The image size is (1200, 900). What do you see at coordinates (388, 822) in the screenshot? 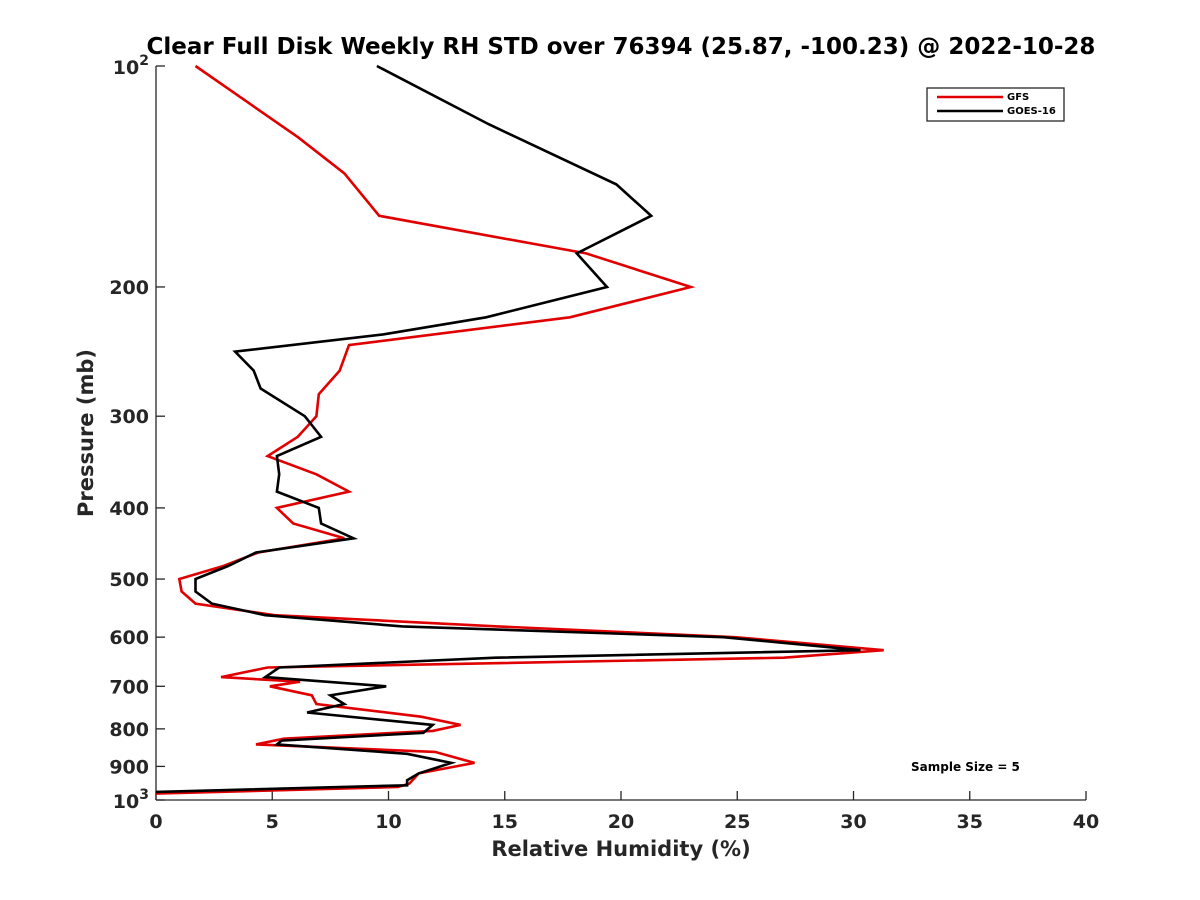
I see `x-tick-label: 10` at bounding box center [388, 822].